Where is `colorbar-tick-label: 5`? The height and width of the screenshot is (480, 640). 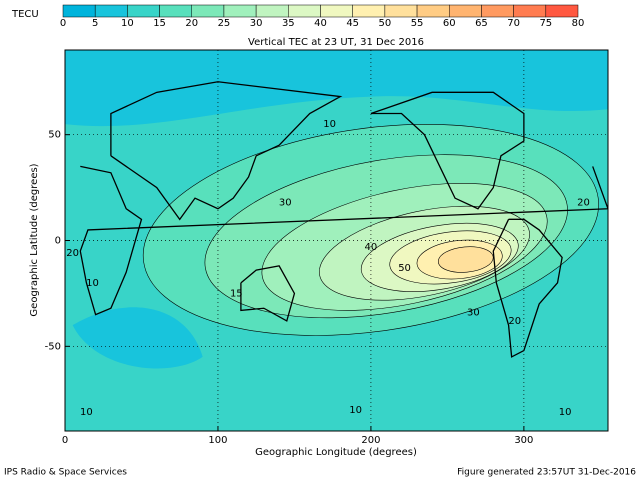 colorbar-tick-label: 5 is located at coordinates (95, 23).